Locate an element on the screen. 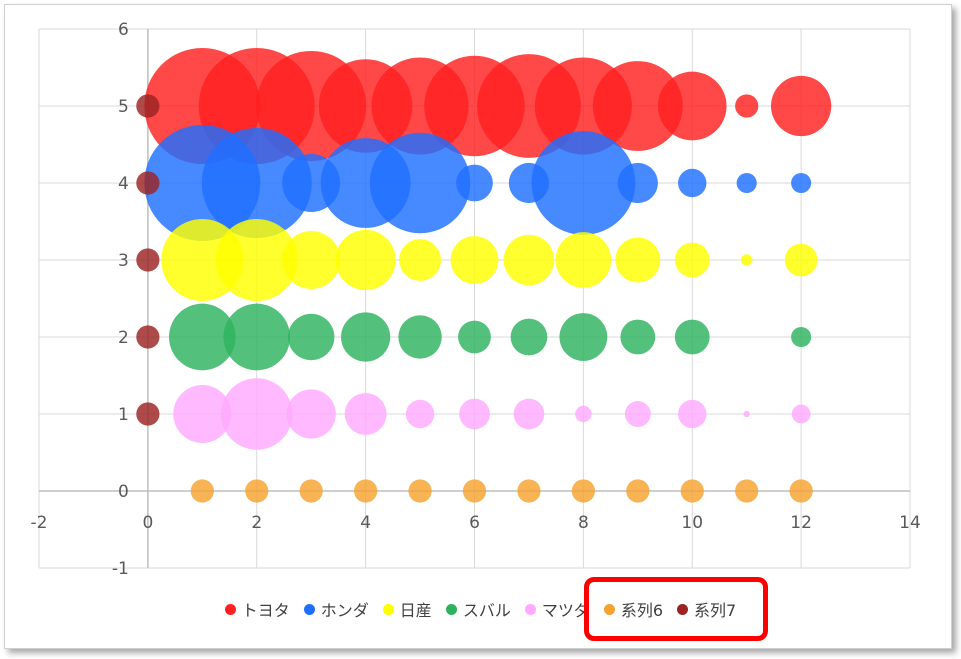  legend-label: 系列6 is located at coordinates (642, 610).